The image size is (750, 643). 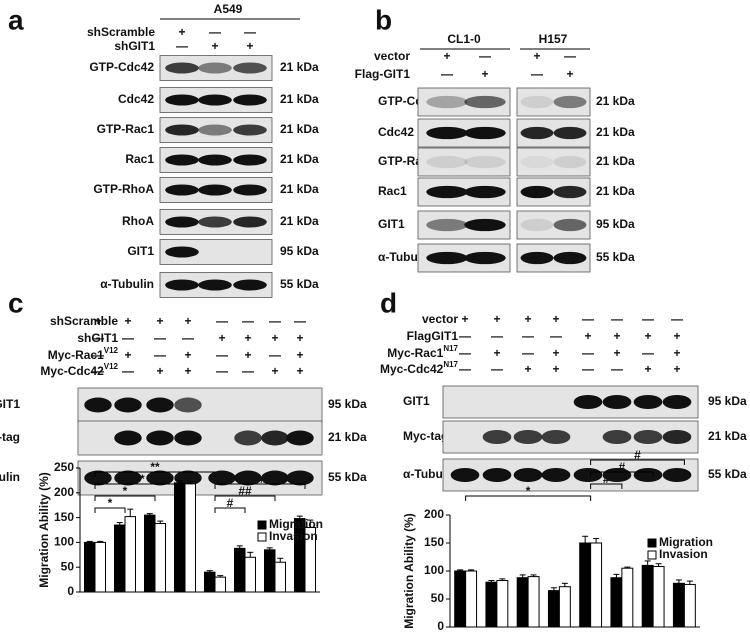 What do you see at coordinates (111, 350) in the screenshot?
I see `condition-superscript: V12` at bounding box center [111, 350].